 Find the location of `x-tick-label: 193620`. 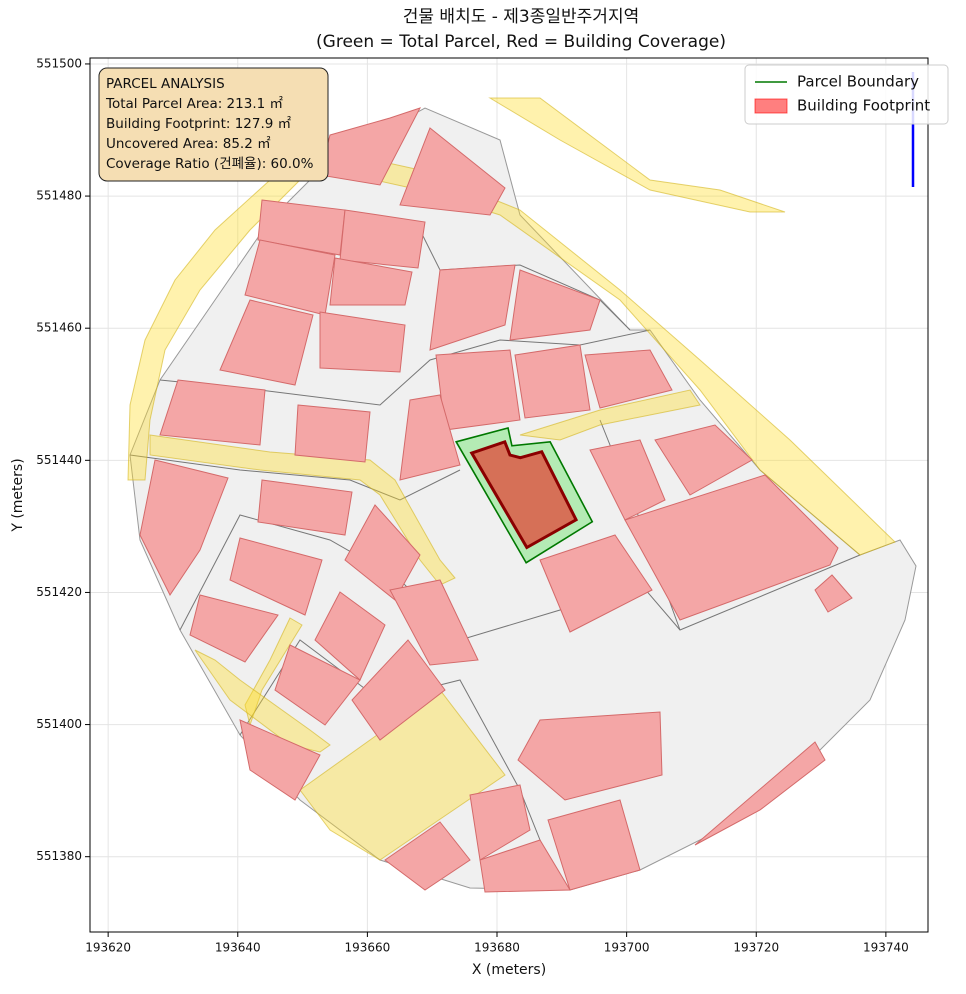

x-tick-label: 193620 is located at coordinates (108, 948).